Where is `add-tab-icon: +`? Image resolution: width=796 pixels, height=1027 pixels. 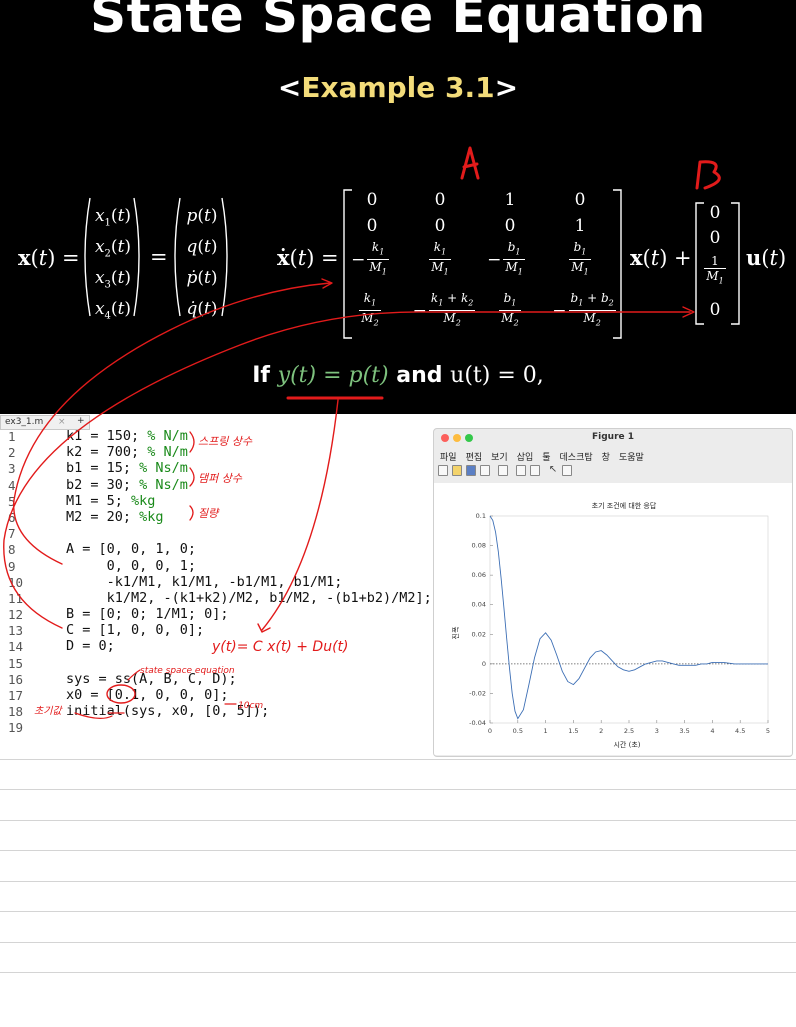
add-tab-icon: + is located at coordinates (81, 421).